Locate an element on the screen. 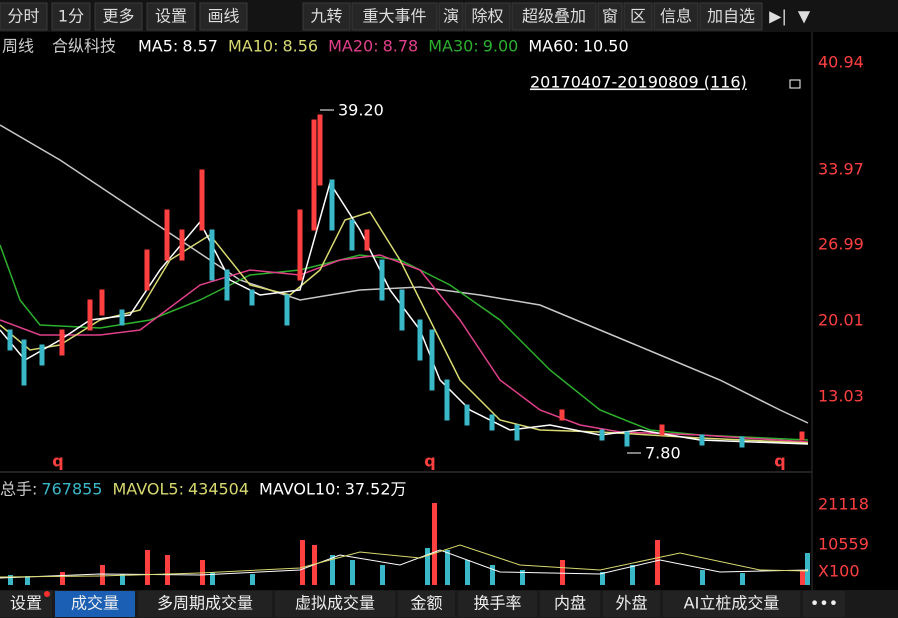 The height and width of the screenshot is (618, 898). vol-value: 434504 is located at coordinates (218, 489).